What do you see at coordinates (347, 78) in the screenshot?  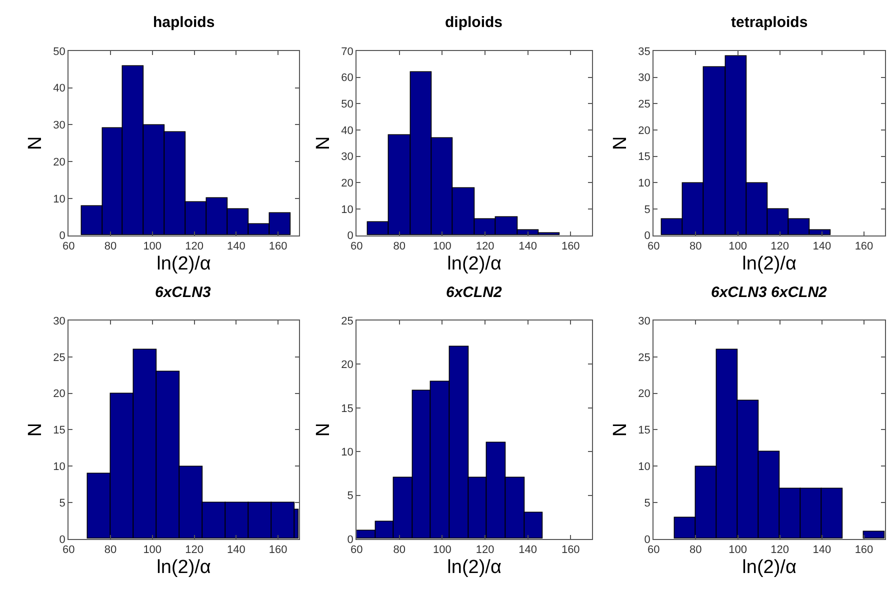 I see `y-tick-label: 60` at bounding box center [347, 78].